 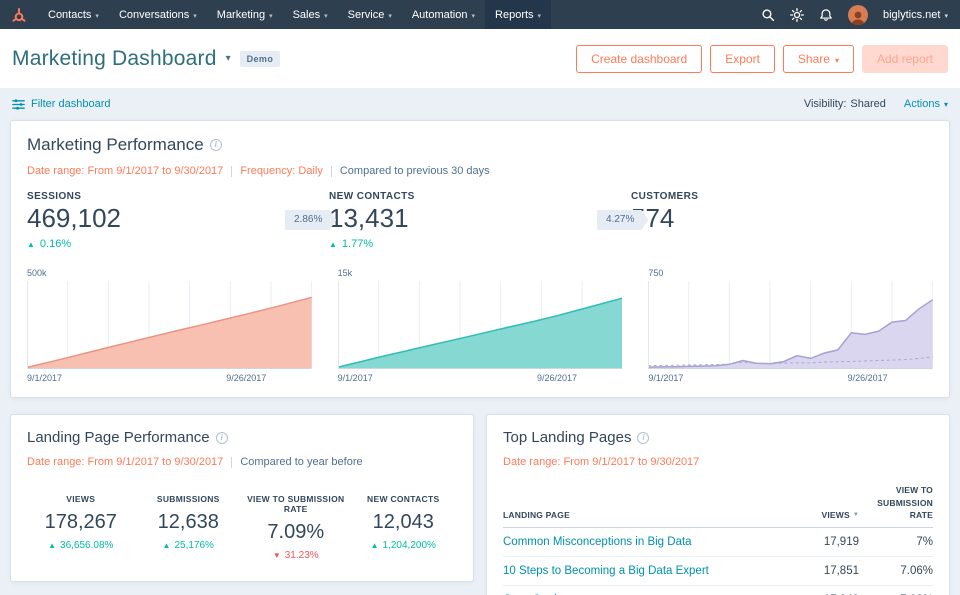 What do you see at coordinates (310, 220) in the screenshot?
I see `conversion-rate-badge: 2.86%` at bounding box center [310, 220].